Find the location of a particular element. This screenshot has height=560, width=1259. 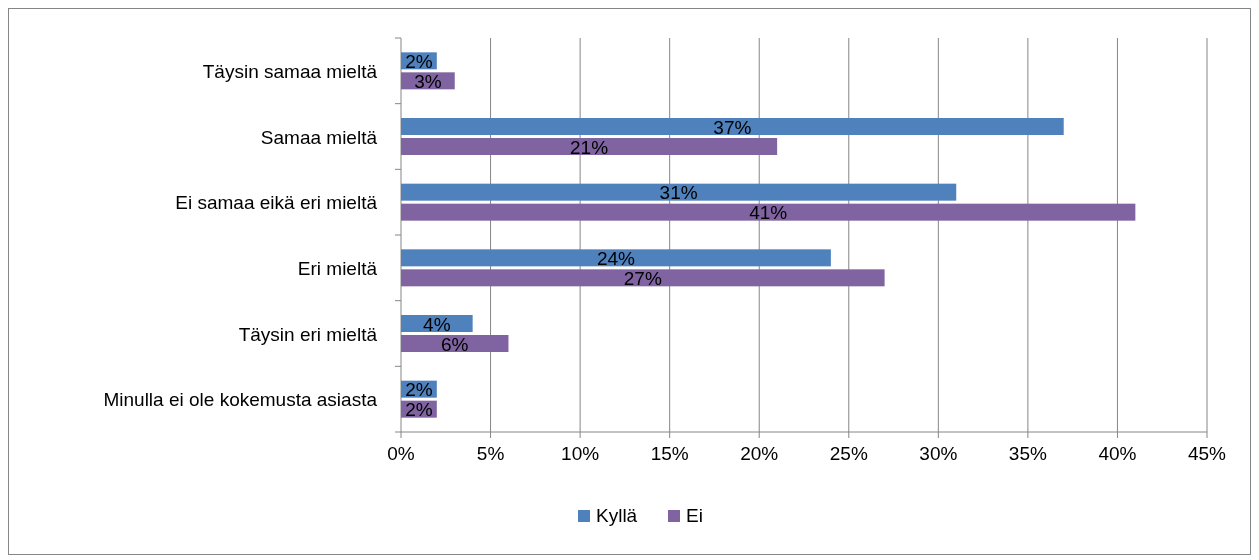

x-tick-label: 5% is located at coordinates (490, 453).